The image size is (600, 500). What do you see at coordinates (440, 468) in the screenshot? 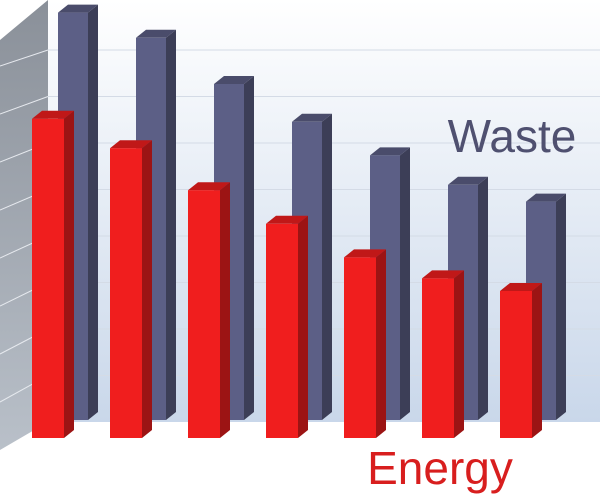
I see `legend-energy: Energy` at bounding box center [440, 468].